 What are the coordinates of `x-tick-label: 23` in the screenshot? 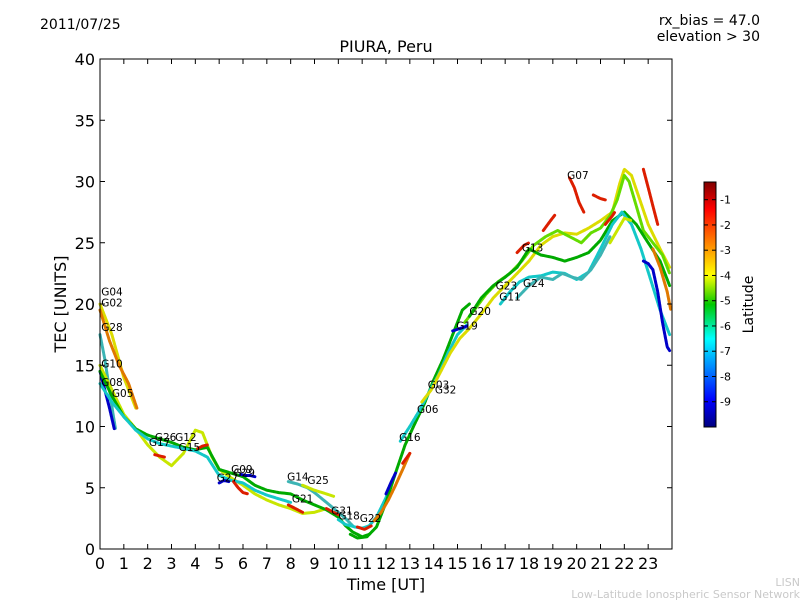 It's located at (648, 563).